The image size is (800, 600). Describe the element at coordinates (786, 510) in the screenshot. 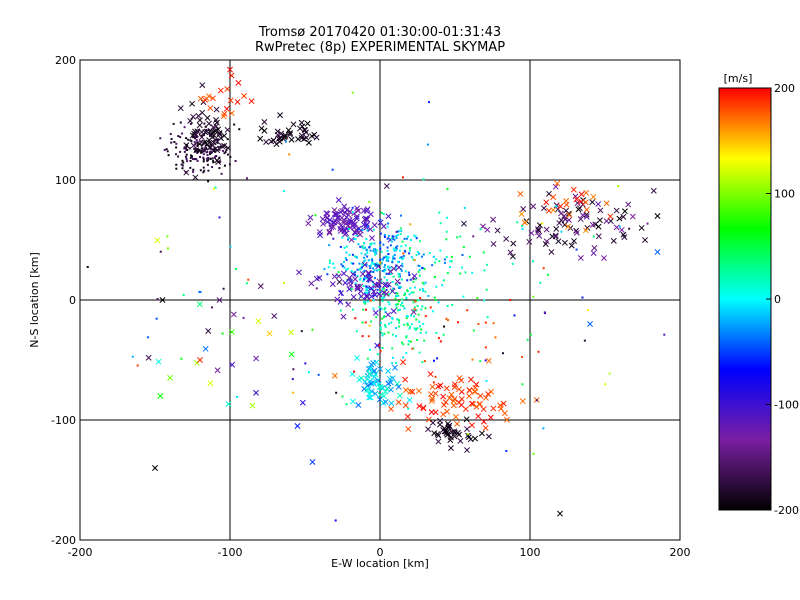

I see `colorbar-tick-label-4: -200` at that location.